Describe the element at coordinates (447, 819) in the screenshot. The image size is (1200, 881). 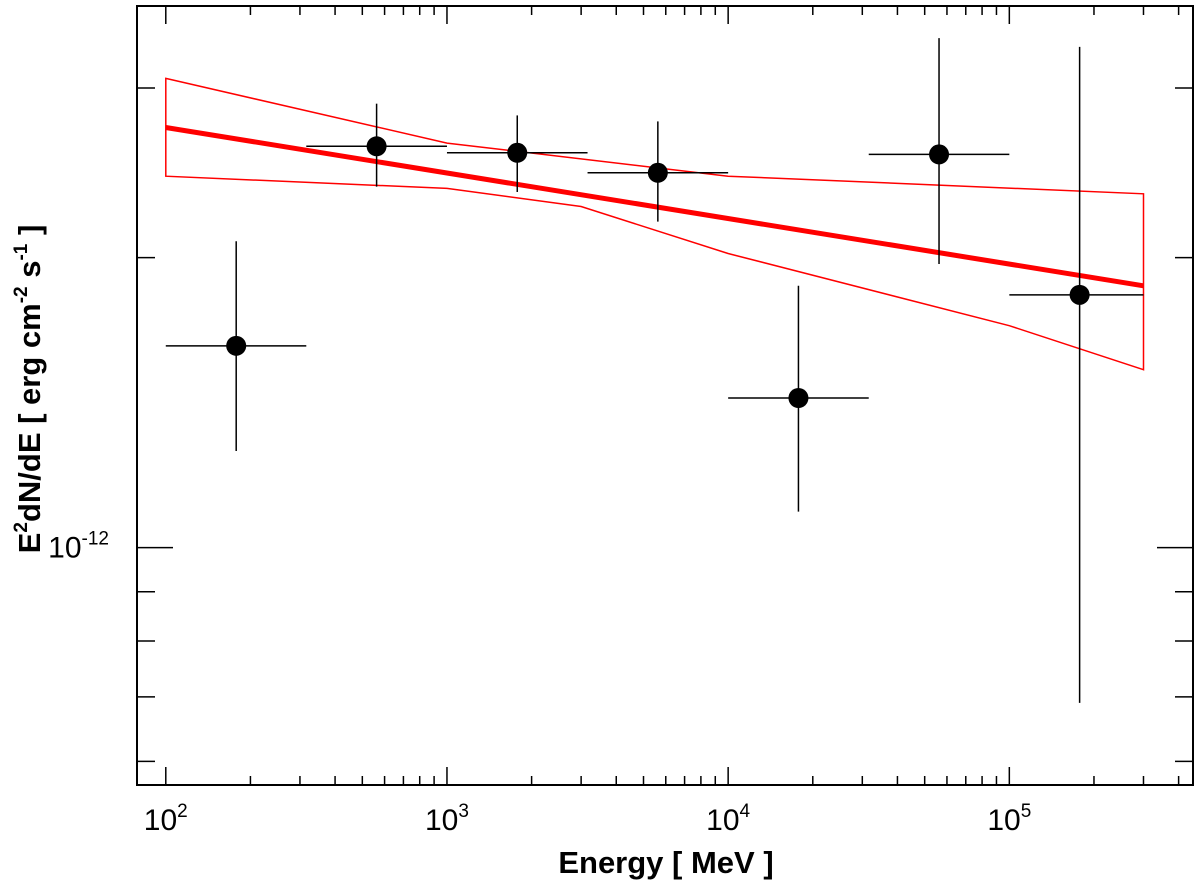
I see `x-tick-label: 10³` at that location.